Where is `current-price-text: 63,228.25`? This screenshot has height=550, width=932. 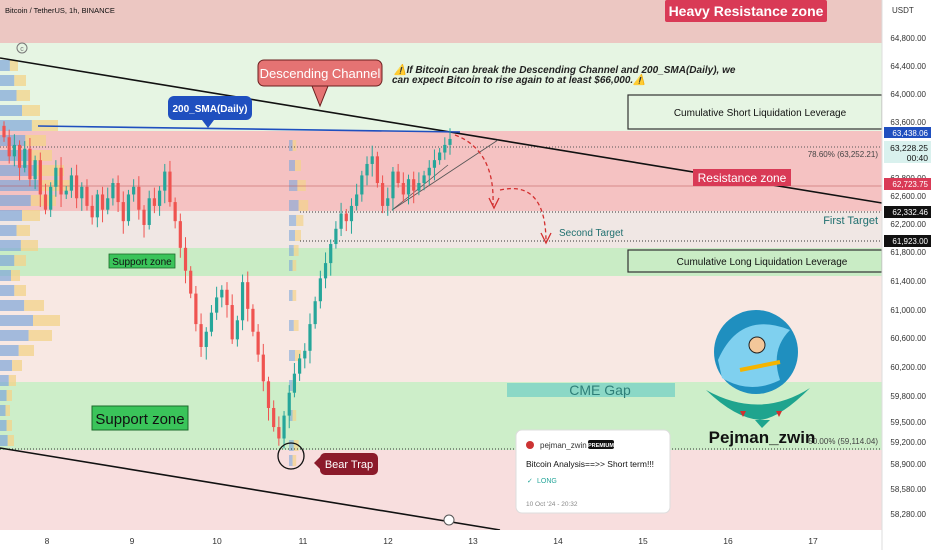 current-price-text: 63,228.25 is located at coordinates (909, 148).